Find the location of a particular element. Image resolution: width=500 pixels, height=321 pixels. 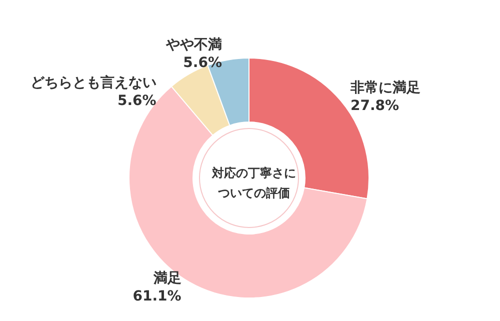

text: 対応の丁寧さについての評価 is located at coordinates (253, 183).